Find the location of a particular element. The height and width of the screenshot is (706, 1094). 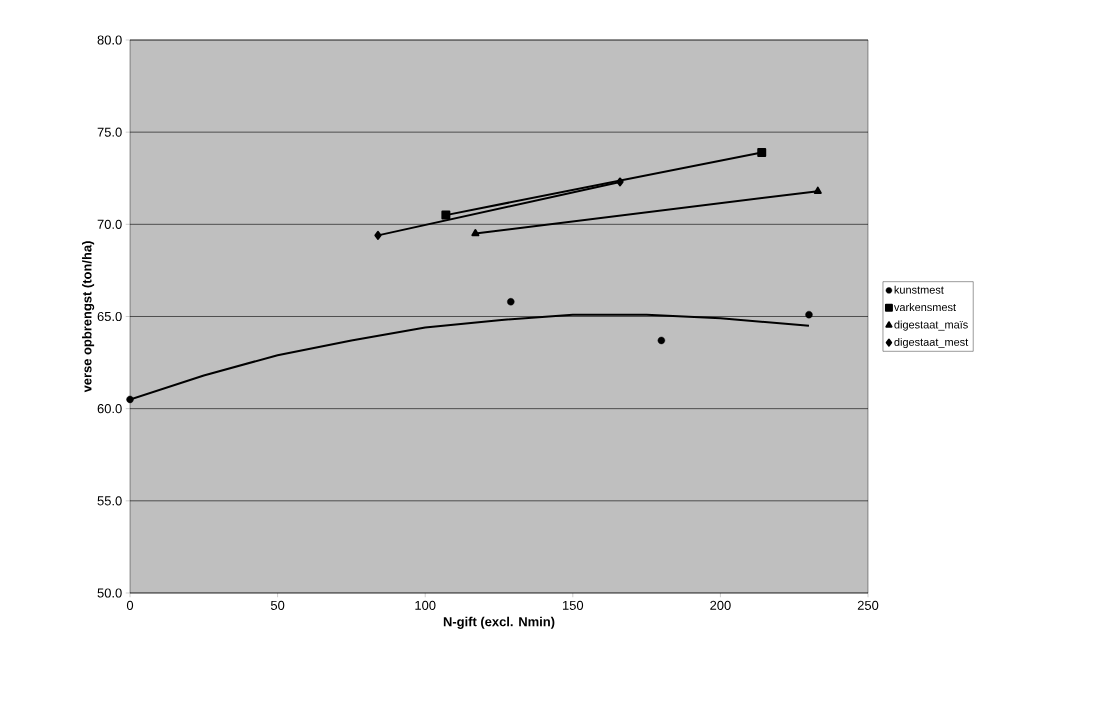

legend-label: digestaat_mest is located at coordinates (931, 343).